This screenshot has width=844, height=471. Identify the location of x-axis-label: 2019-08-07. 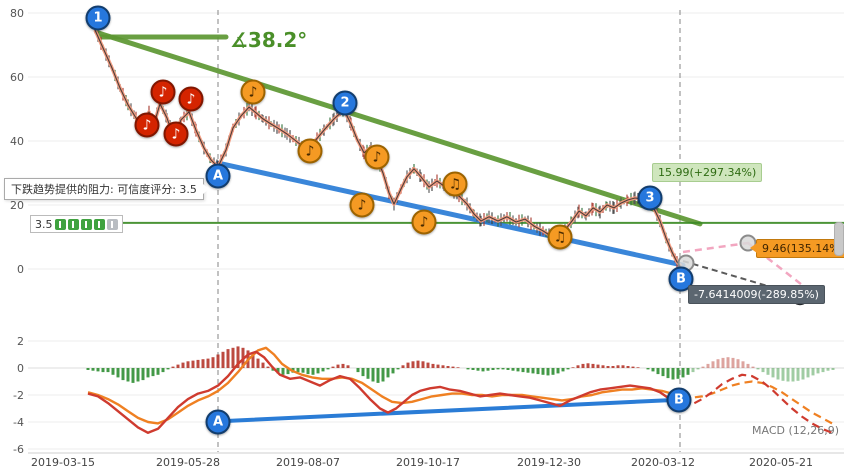
(308, 462).